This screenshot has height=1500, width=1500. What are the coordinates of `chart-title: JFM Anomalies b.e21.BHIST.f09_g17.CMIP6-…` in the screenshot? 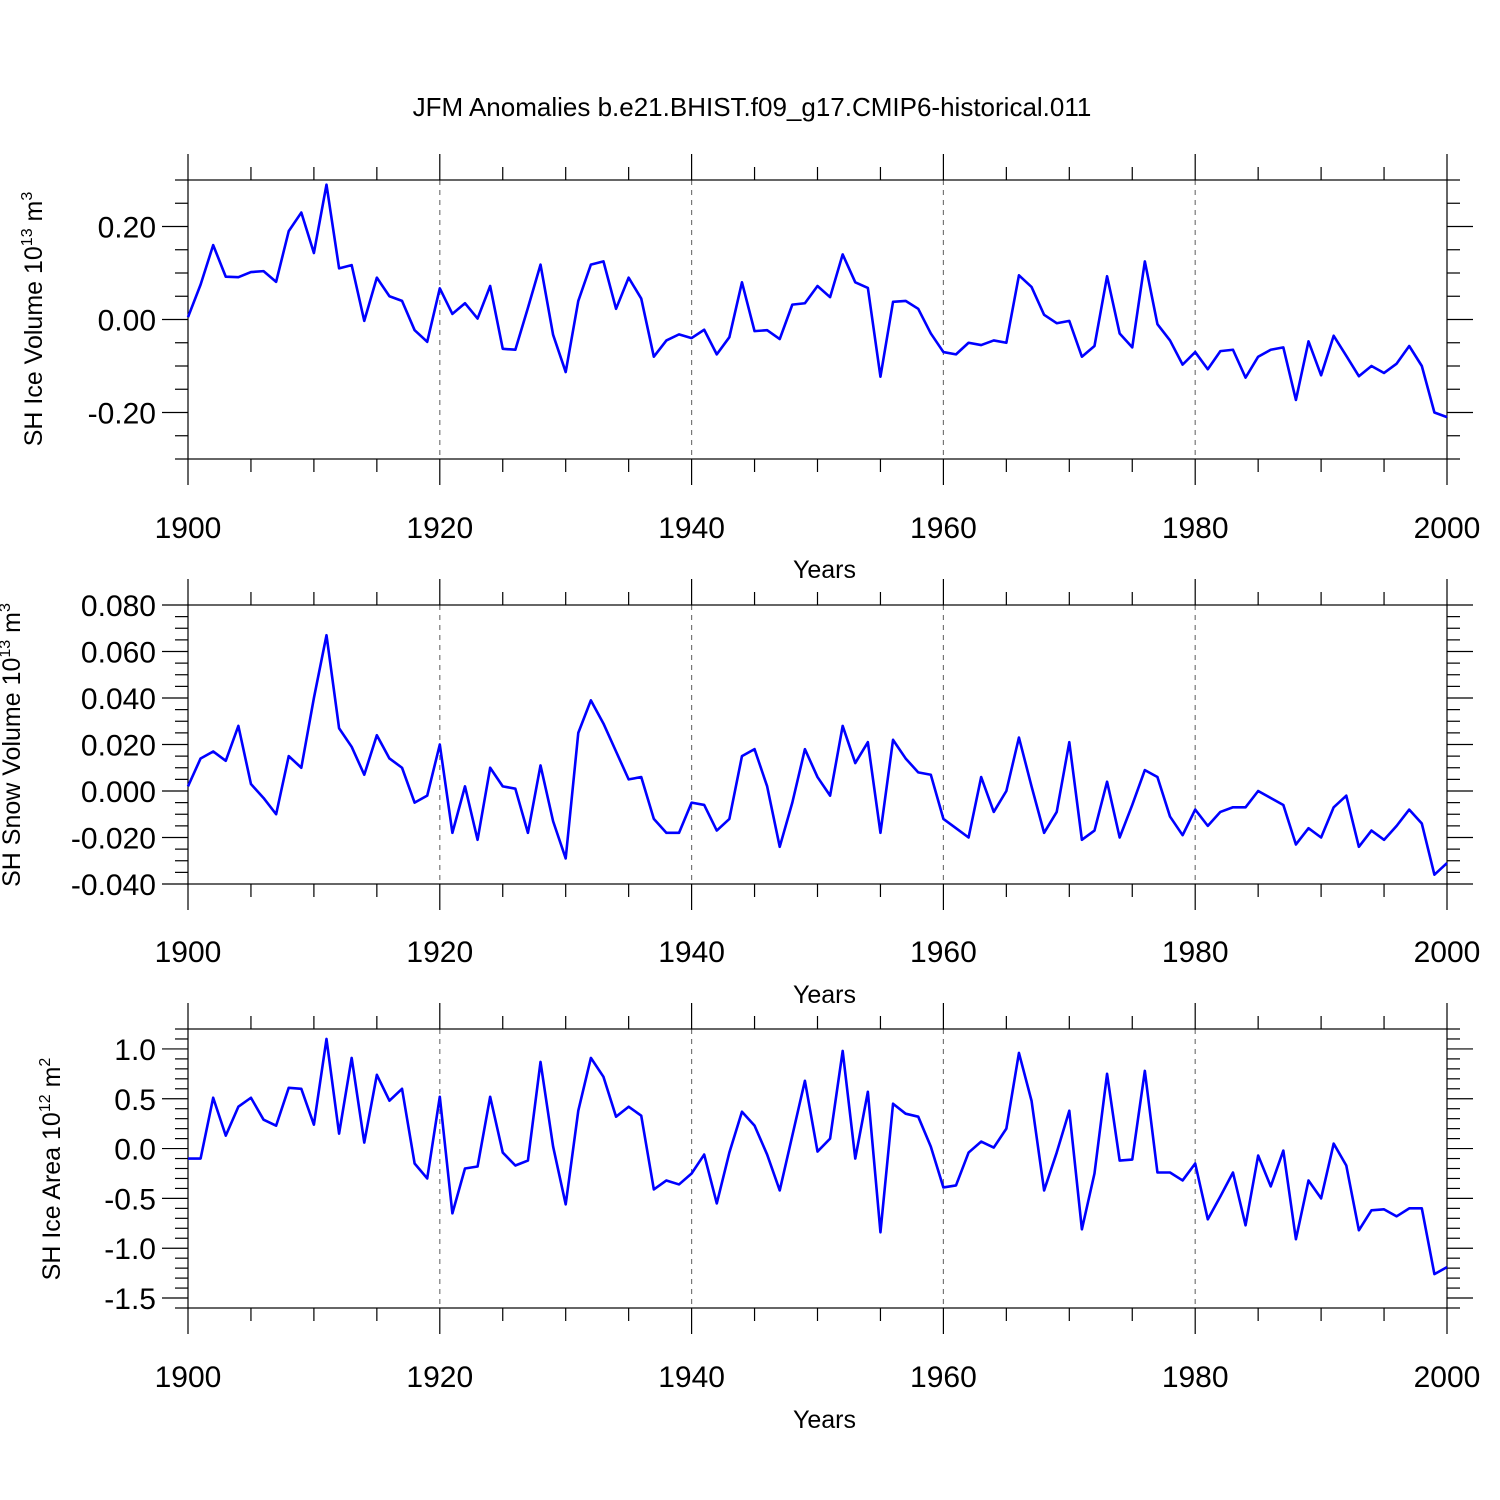 It's located at (752, 107).